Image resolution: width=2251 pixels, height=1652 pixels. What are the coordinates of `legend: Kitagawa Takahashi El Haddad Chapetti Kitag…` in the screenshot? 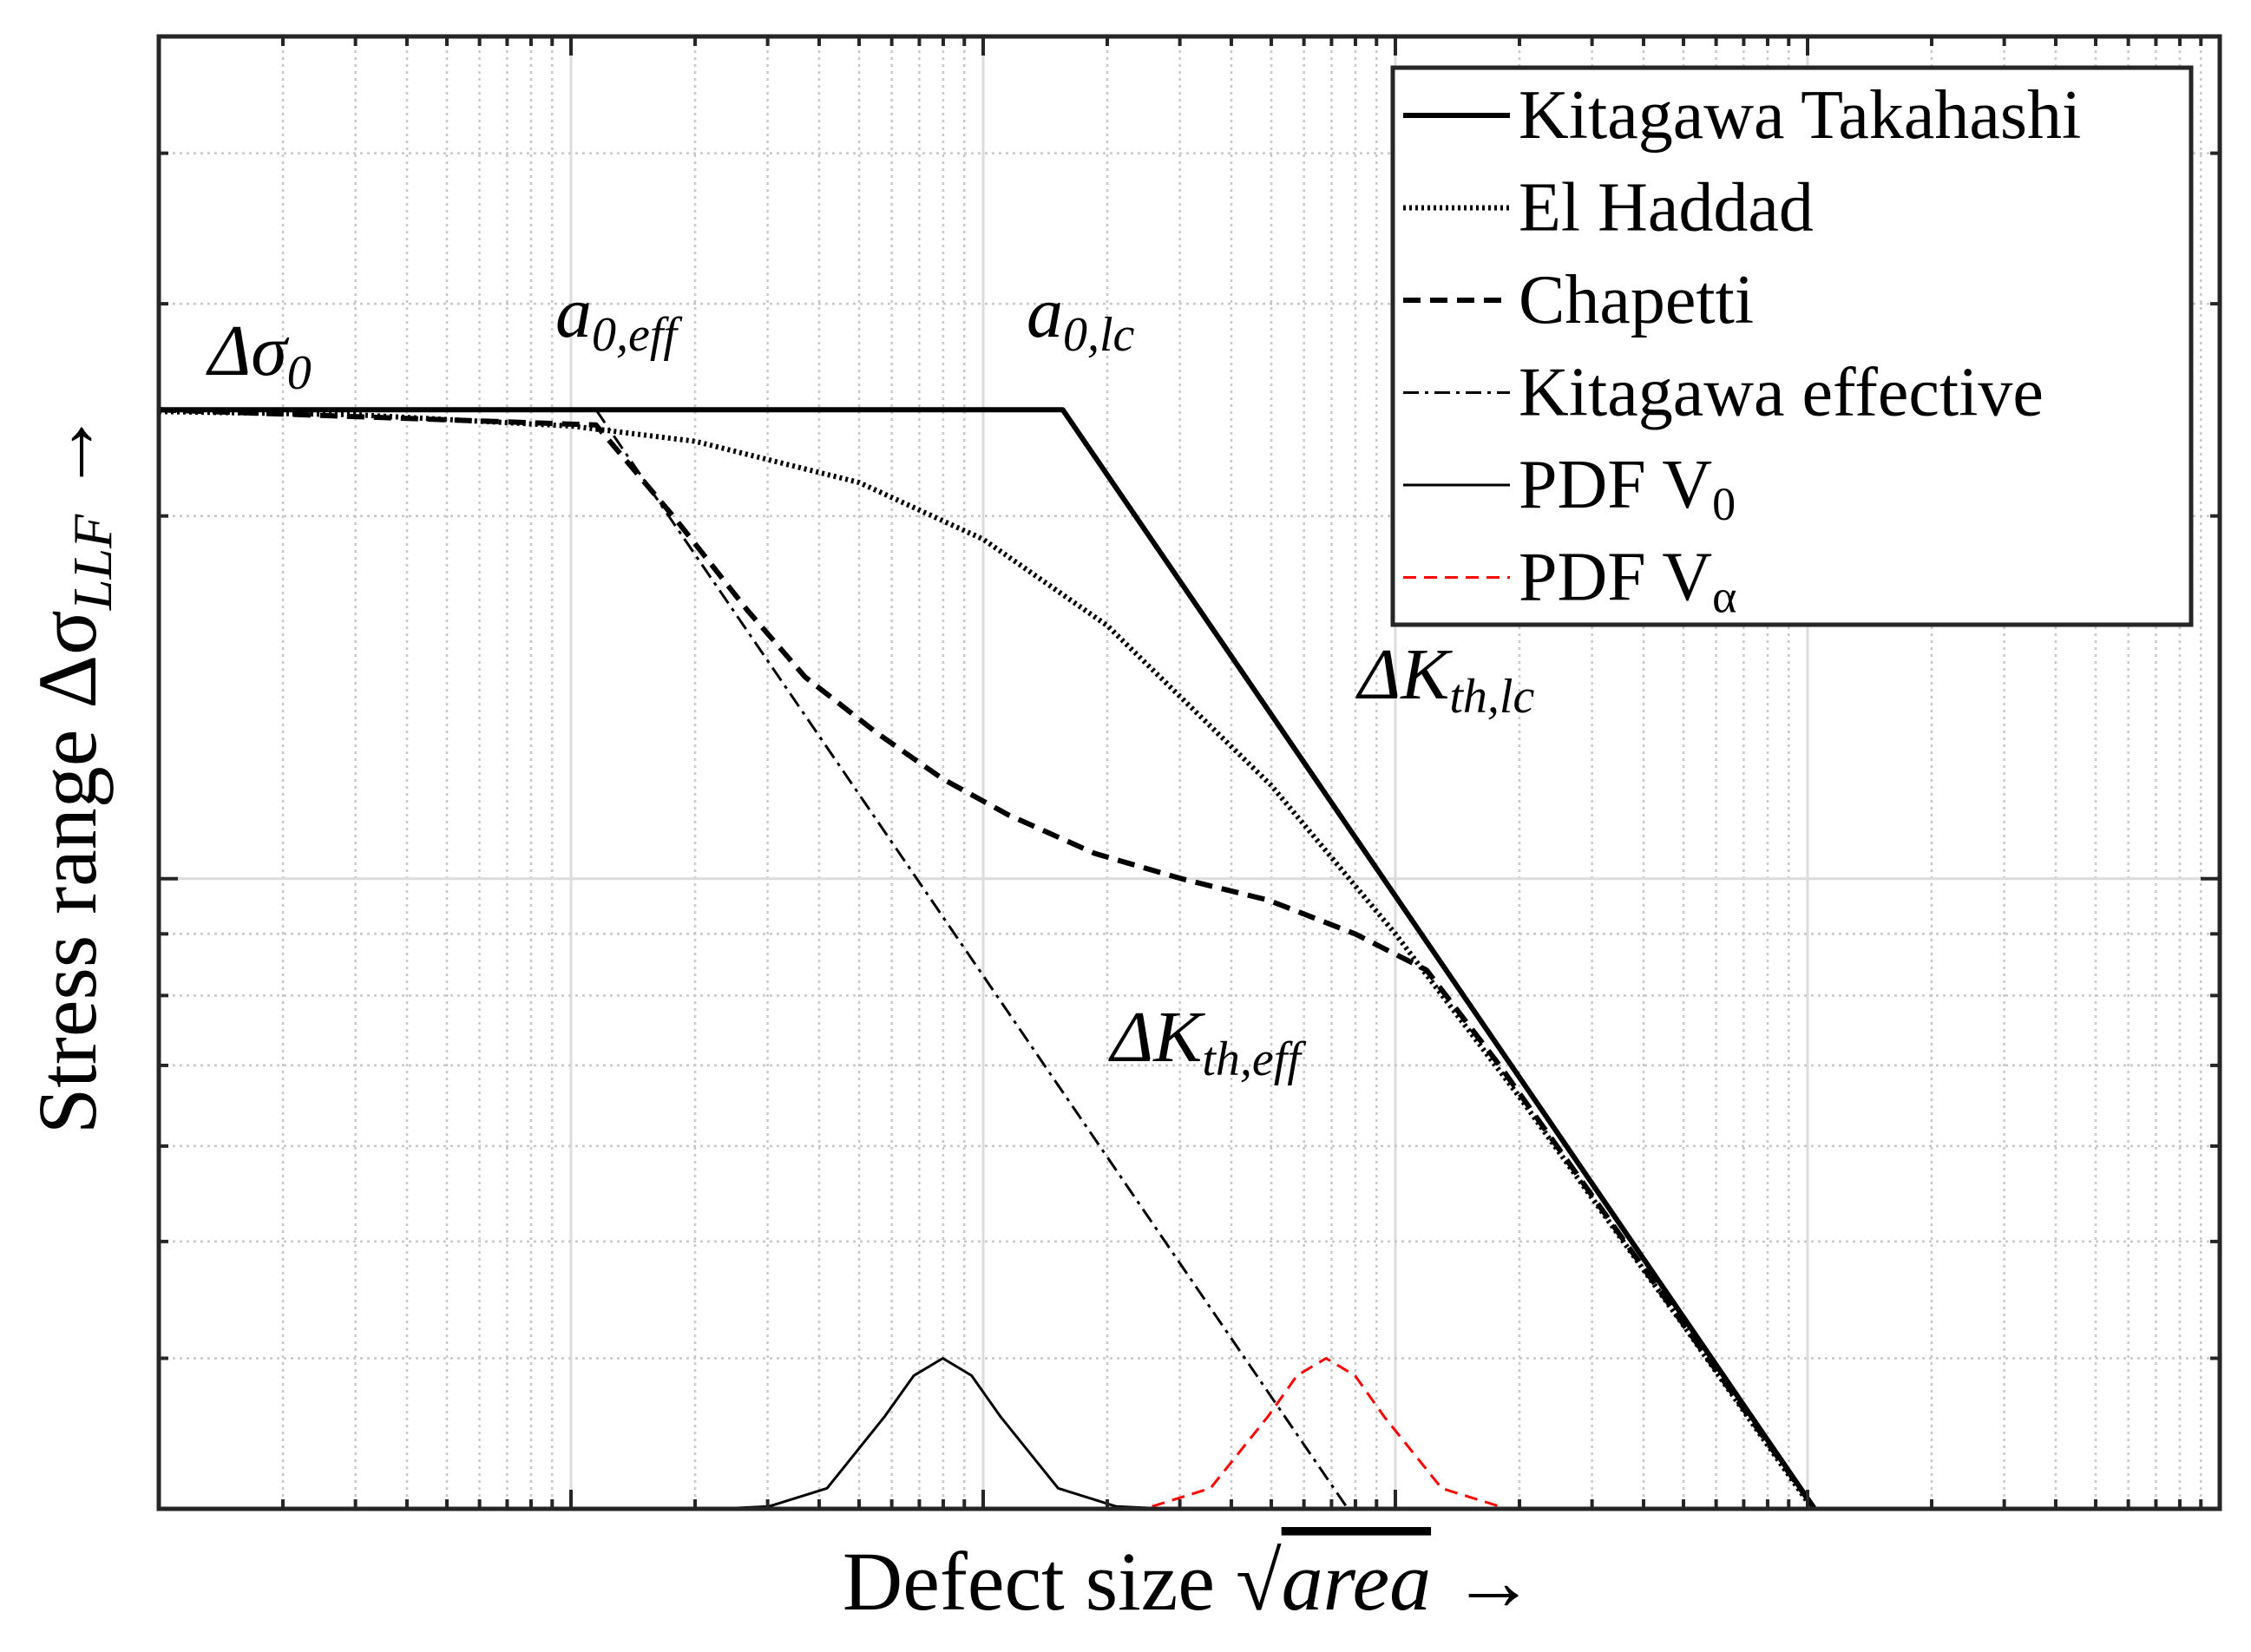 It's located at (1792, 346).